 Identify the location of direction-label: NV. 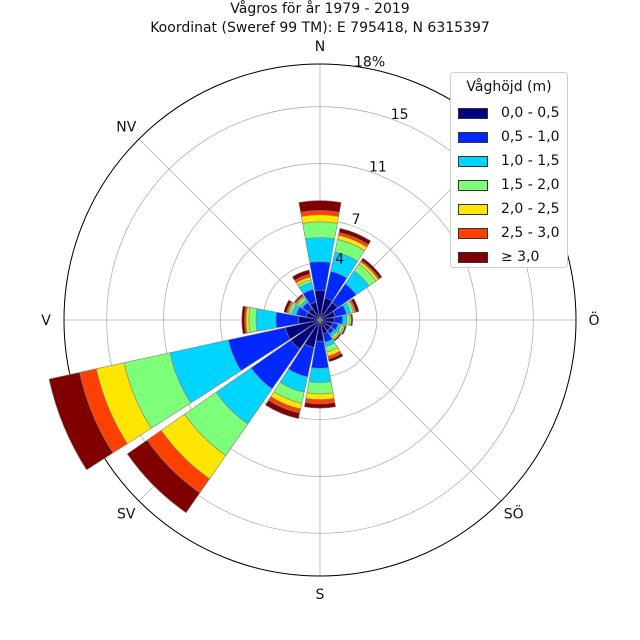
(126, 127).